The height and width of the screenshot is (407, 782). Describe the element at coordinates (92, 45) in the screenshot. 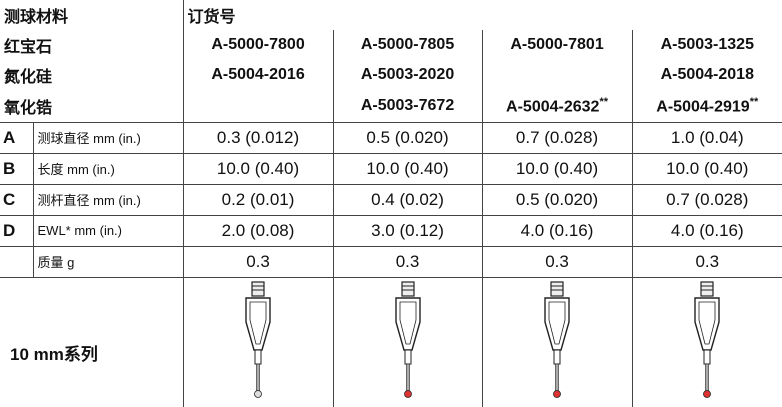

I see `material-name: 红宝石` at that location.